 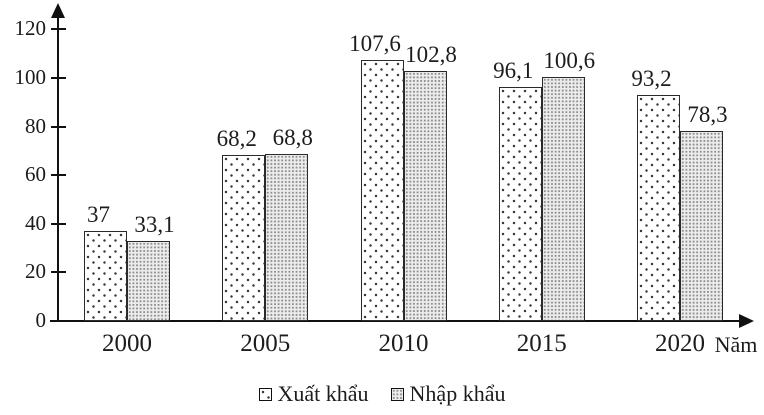 What do you see at coordinates (35, 174) in the screenshot?
I see `y-tick-label: 60` at bounding box center [35, 174].